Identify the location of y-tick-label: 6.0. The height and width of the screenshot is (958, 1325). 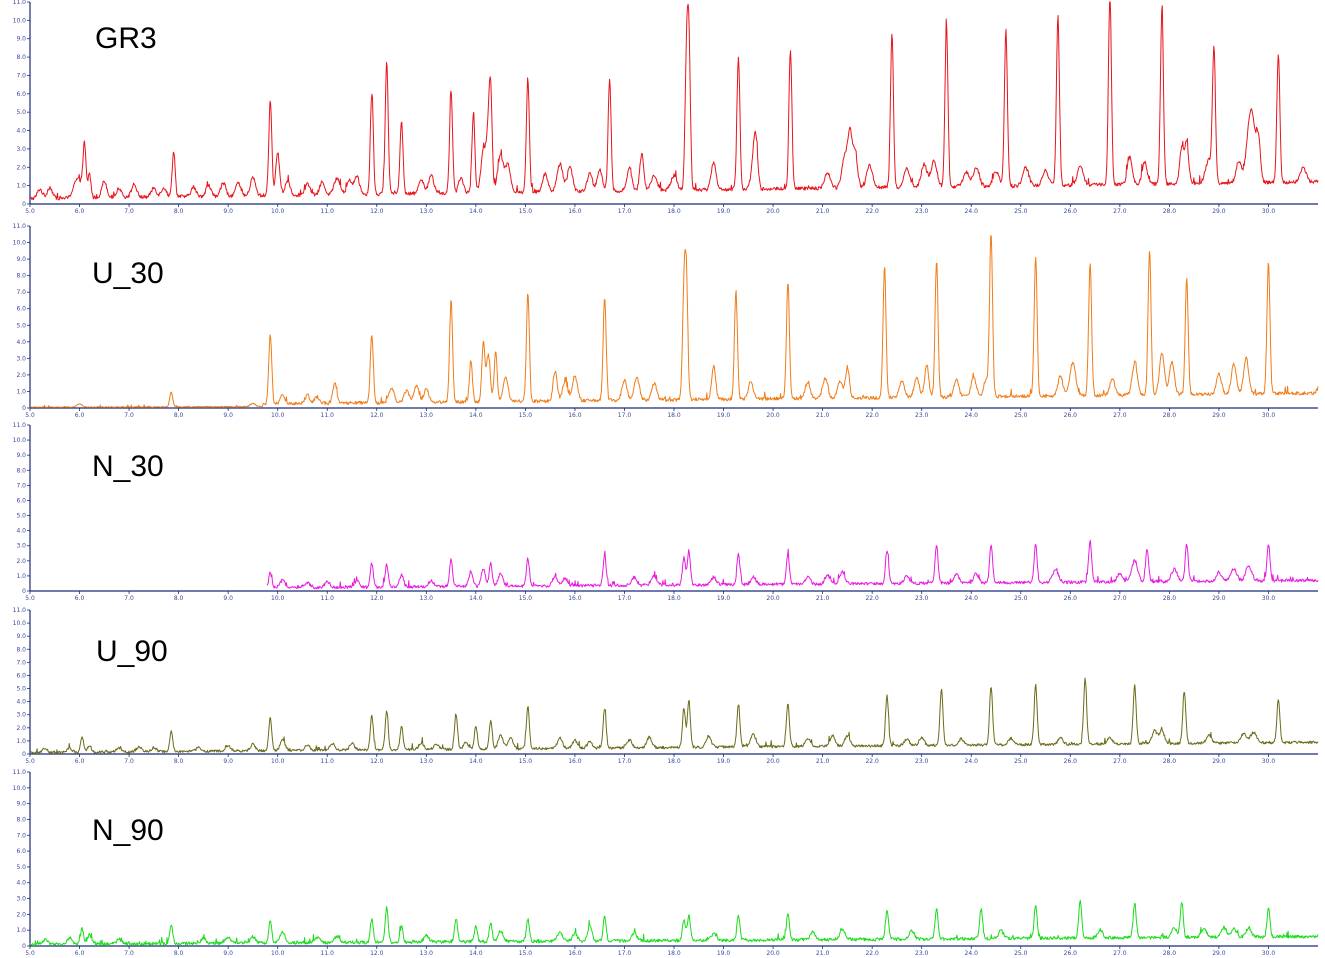
(21, 94).